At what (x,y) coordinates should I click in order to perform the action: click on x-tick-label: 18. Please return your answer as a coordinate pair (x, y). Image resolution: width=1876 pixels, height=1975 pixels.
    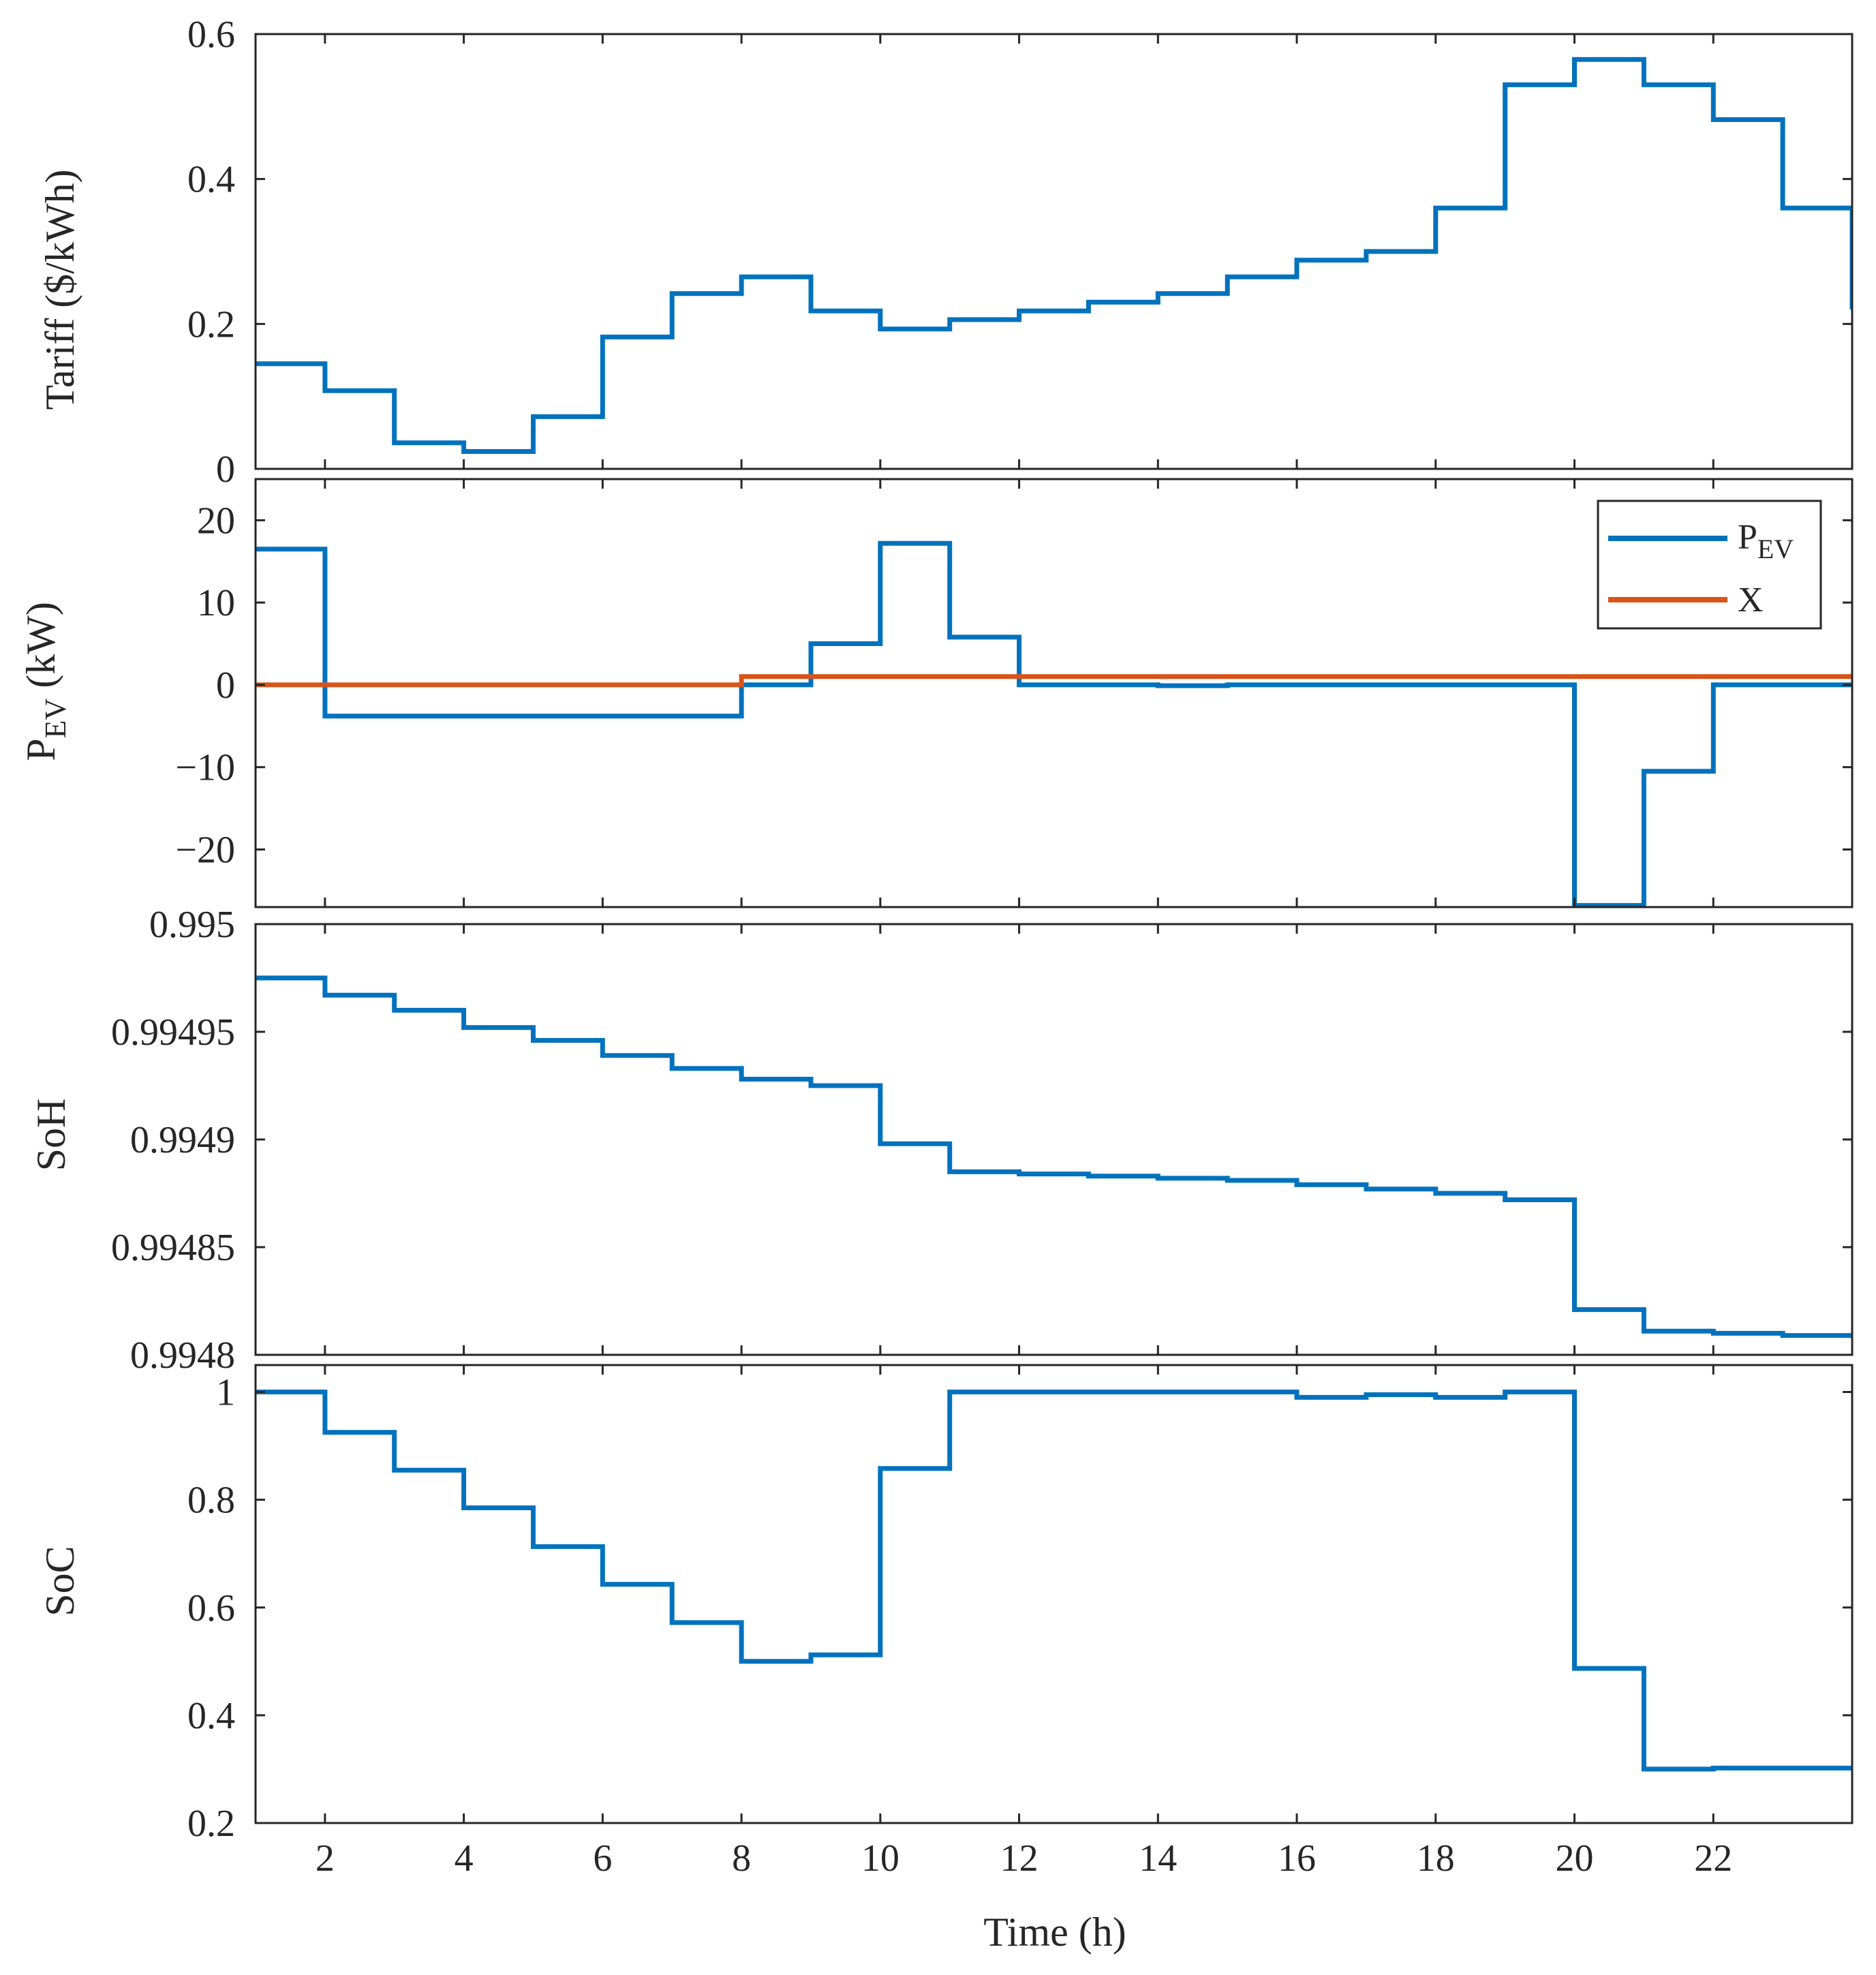
    Looking at the image, I should click on (1436, 1858).